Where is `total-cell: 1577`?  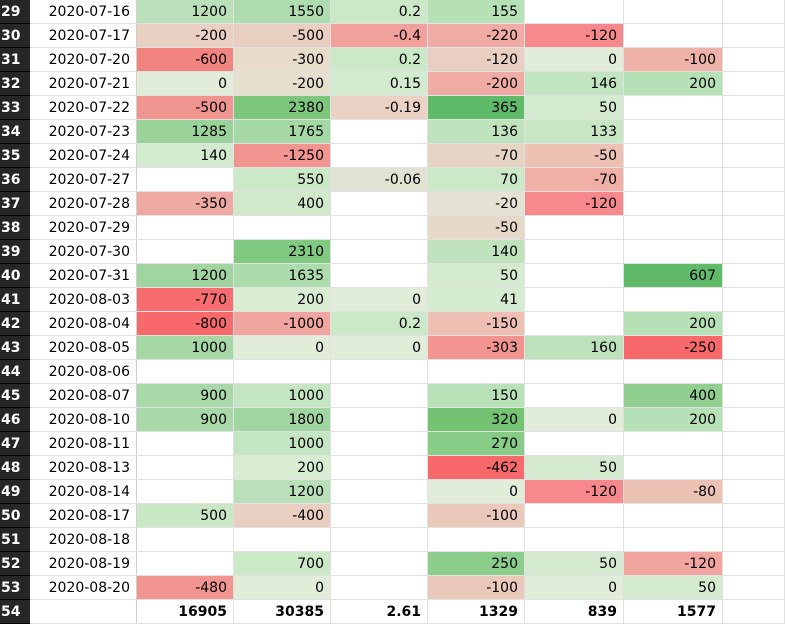 total-cell: 1577 is located at coordinates (673, 612).